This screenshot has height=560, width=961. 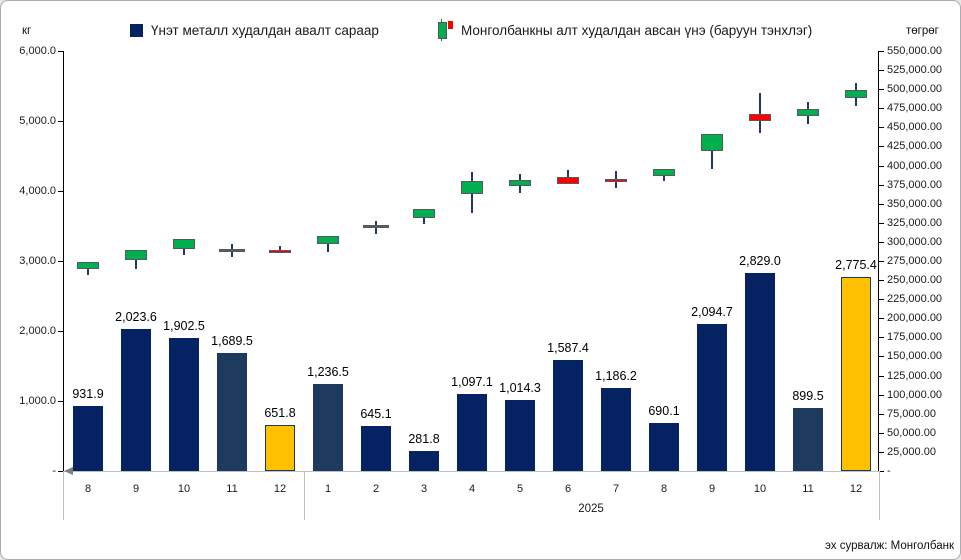 I want to click on x-axis-month-label: 11, so click(x=232, y=489).